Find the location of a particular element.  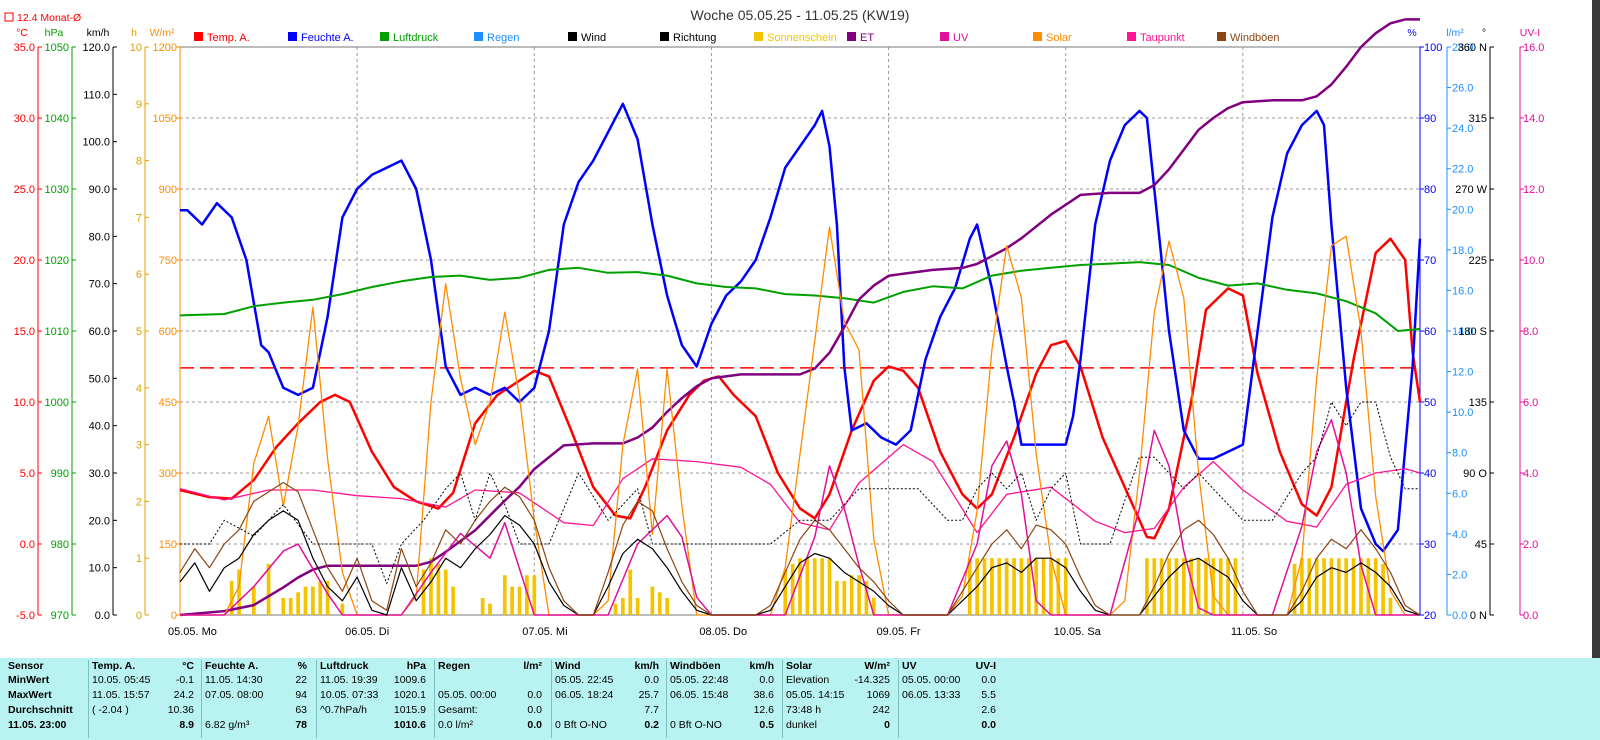

axis-tick-label: 0 is located at coordinates (139, 616).